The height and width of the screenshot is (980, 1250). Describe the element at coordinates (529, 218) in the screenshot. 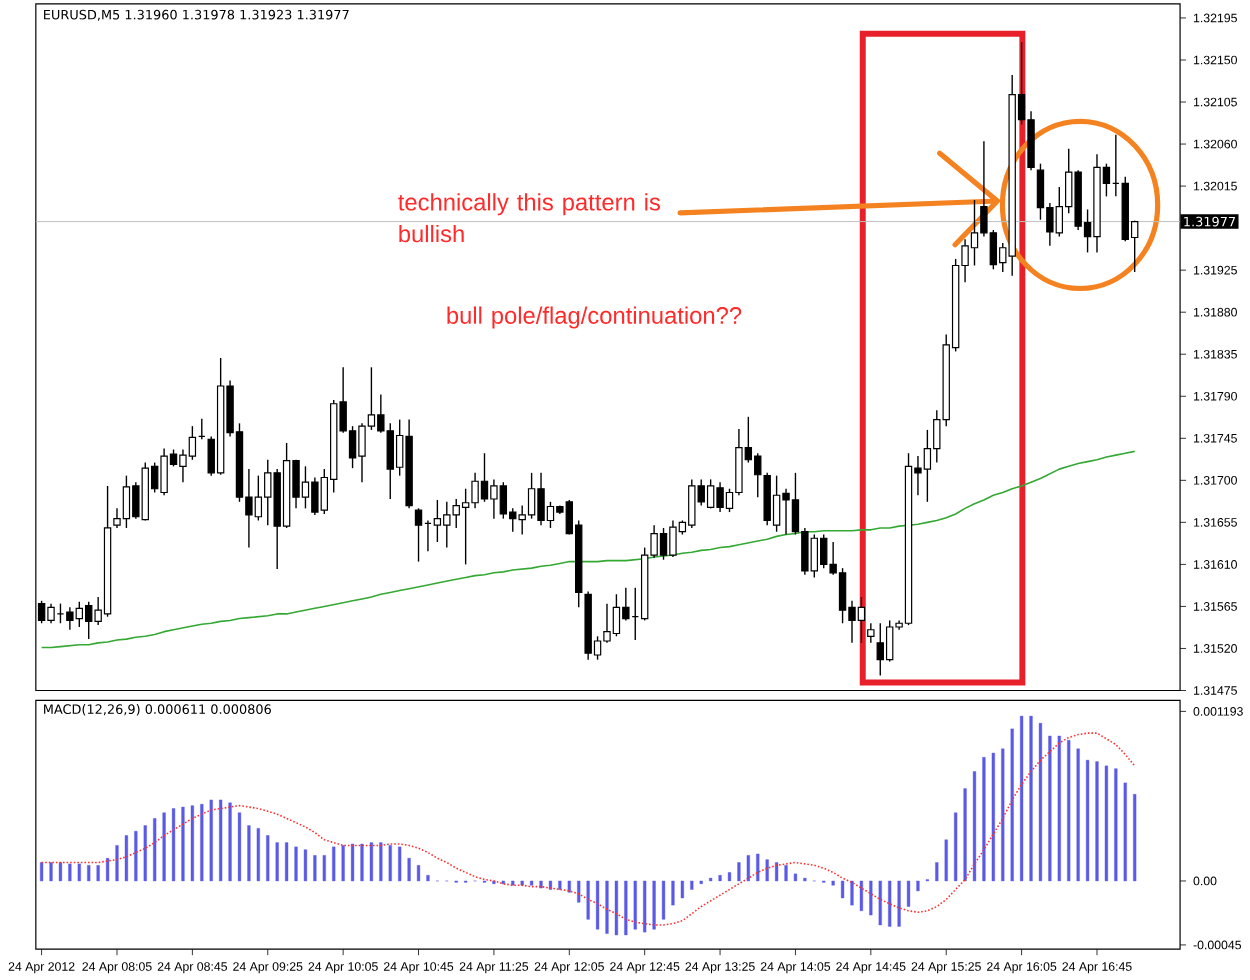

I see `annotation: technically this pattern is bullish` at that location.